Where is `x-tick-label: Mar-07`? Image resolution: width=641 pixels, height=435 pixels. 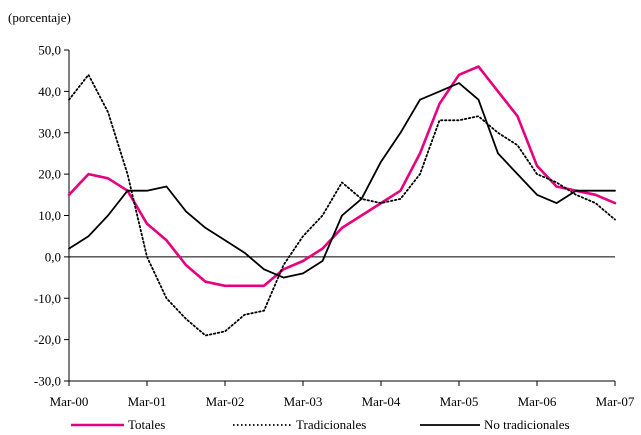
x-tick-label: Mar-07 is located at coordinates (615, 401).